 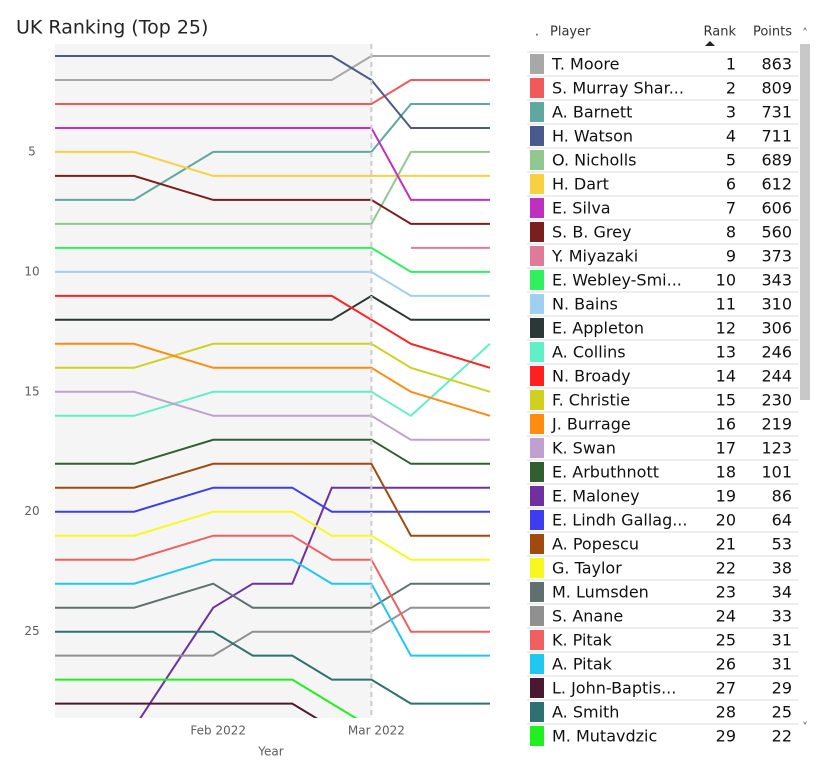 I want to click on player-name: T. Moore, so click(x=585, y=64).